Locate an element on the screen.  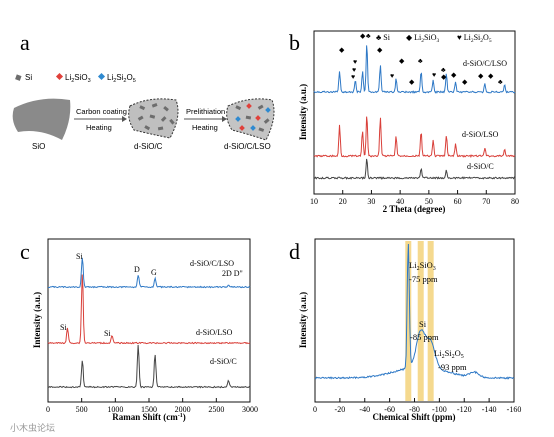
step2-top-label: Prelithiation is located at coordinates (205, 111).